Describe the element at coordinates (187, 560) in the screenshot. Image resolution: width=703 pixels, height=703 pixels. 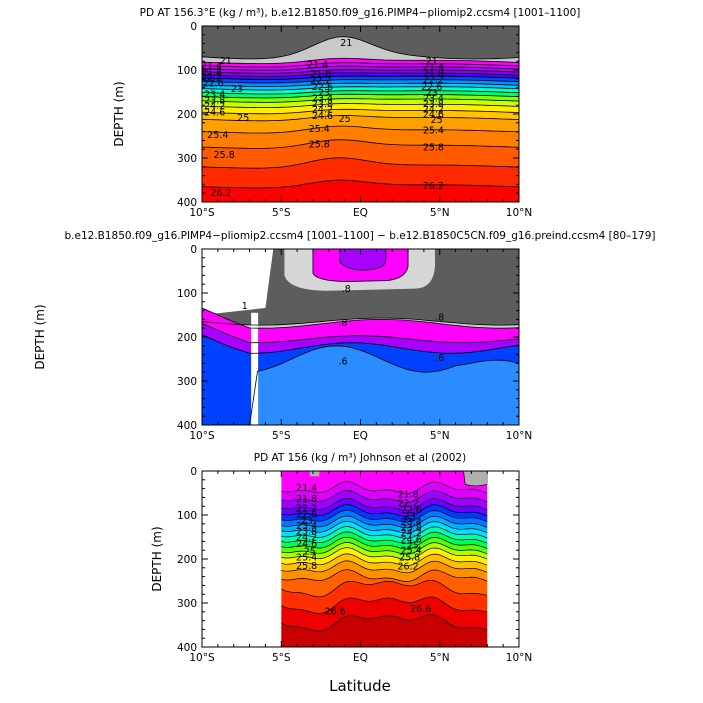
I see `y-tick-label: 200` at that location.